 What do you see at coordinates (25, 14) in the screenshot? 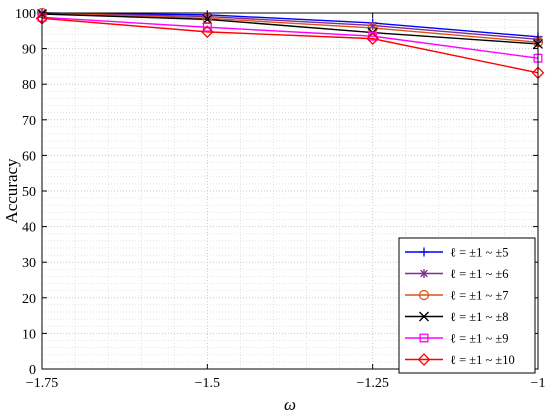
I see `y-tick-label: 100` at bounding box center [25, 14].